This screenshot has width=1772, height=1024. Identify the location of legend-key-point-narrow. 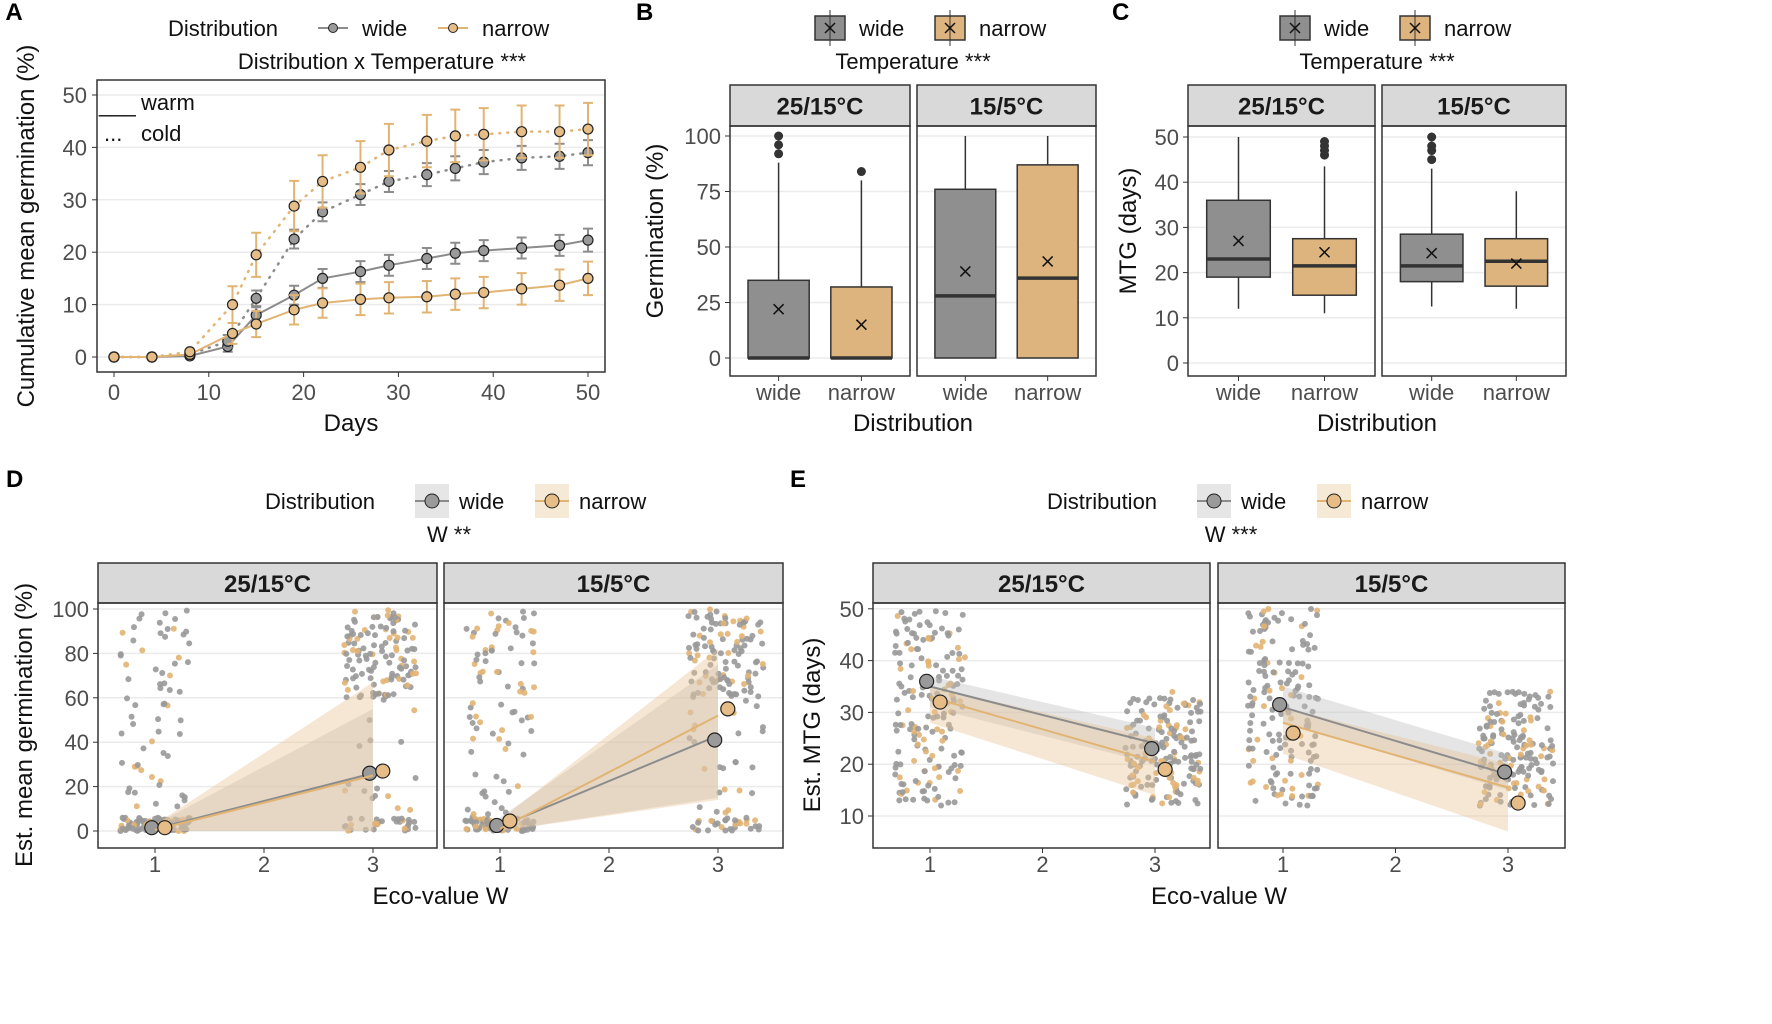
(453, 28).